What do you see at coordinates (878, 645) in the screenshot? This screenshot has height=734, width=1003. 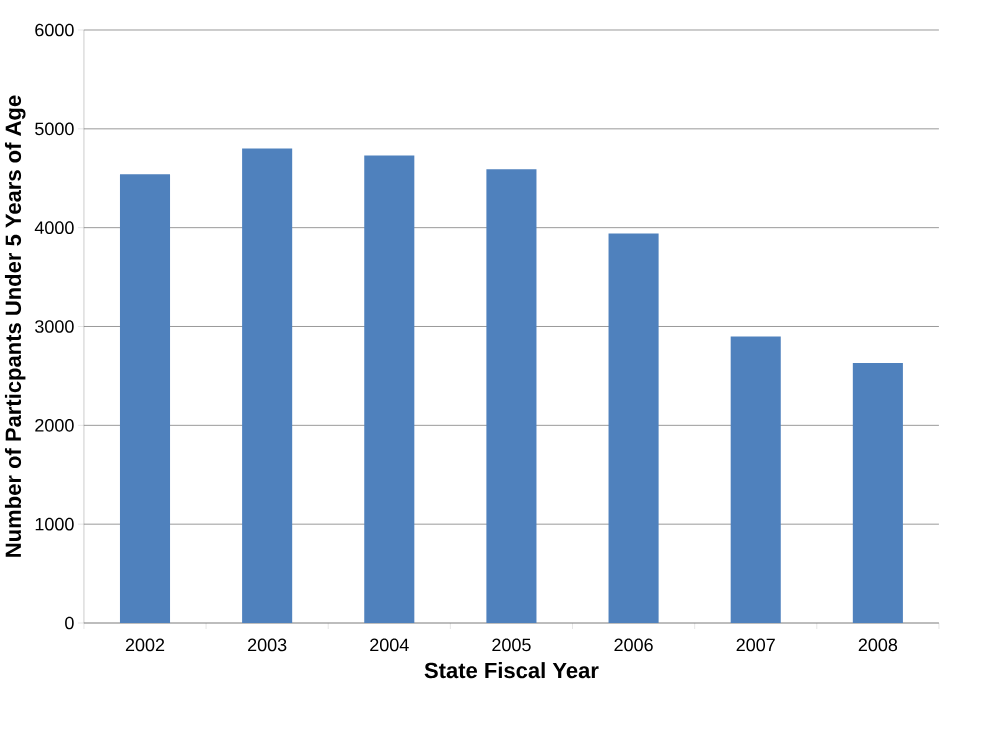 I see `x-tick-label: 2008` at bounding box center [878, 645].